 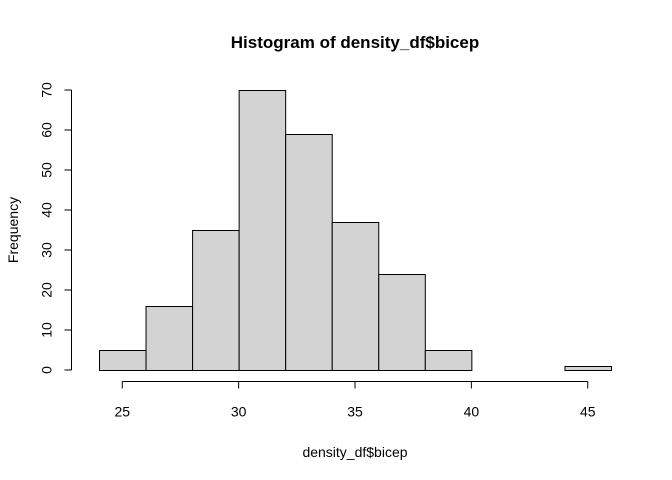 What do you see at coordinates (122, 412) in the screenshot?
I see `x-tick-label-25: 25` at bounding box center [122, 412].